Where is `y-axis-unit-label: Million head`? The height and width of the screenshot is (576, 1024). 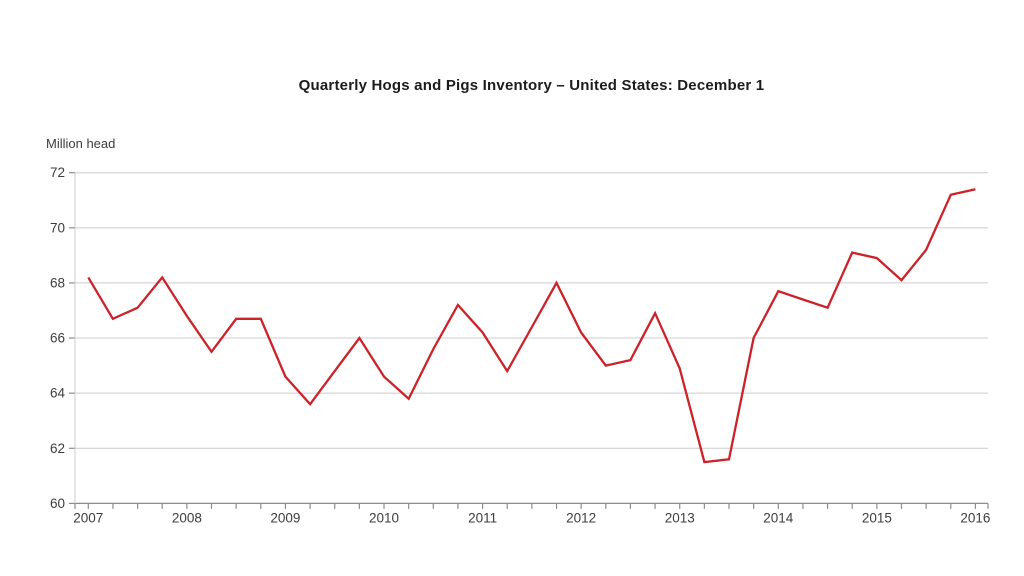 y-axis-unit-label: Million head is located at coordinates (81, 143).